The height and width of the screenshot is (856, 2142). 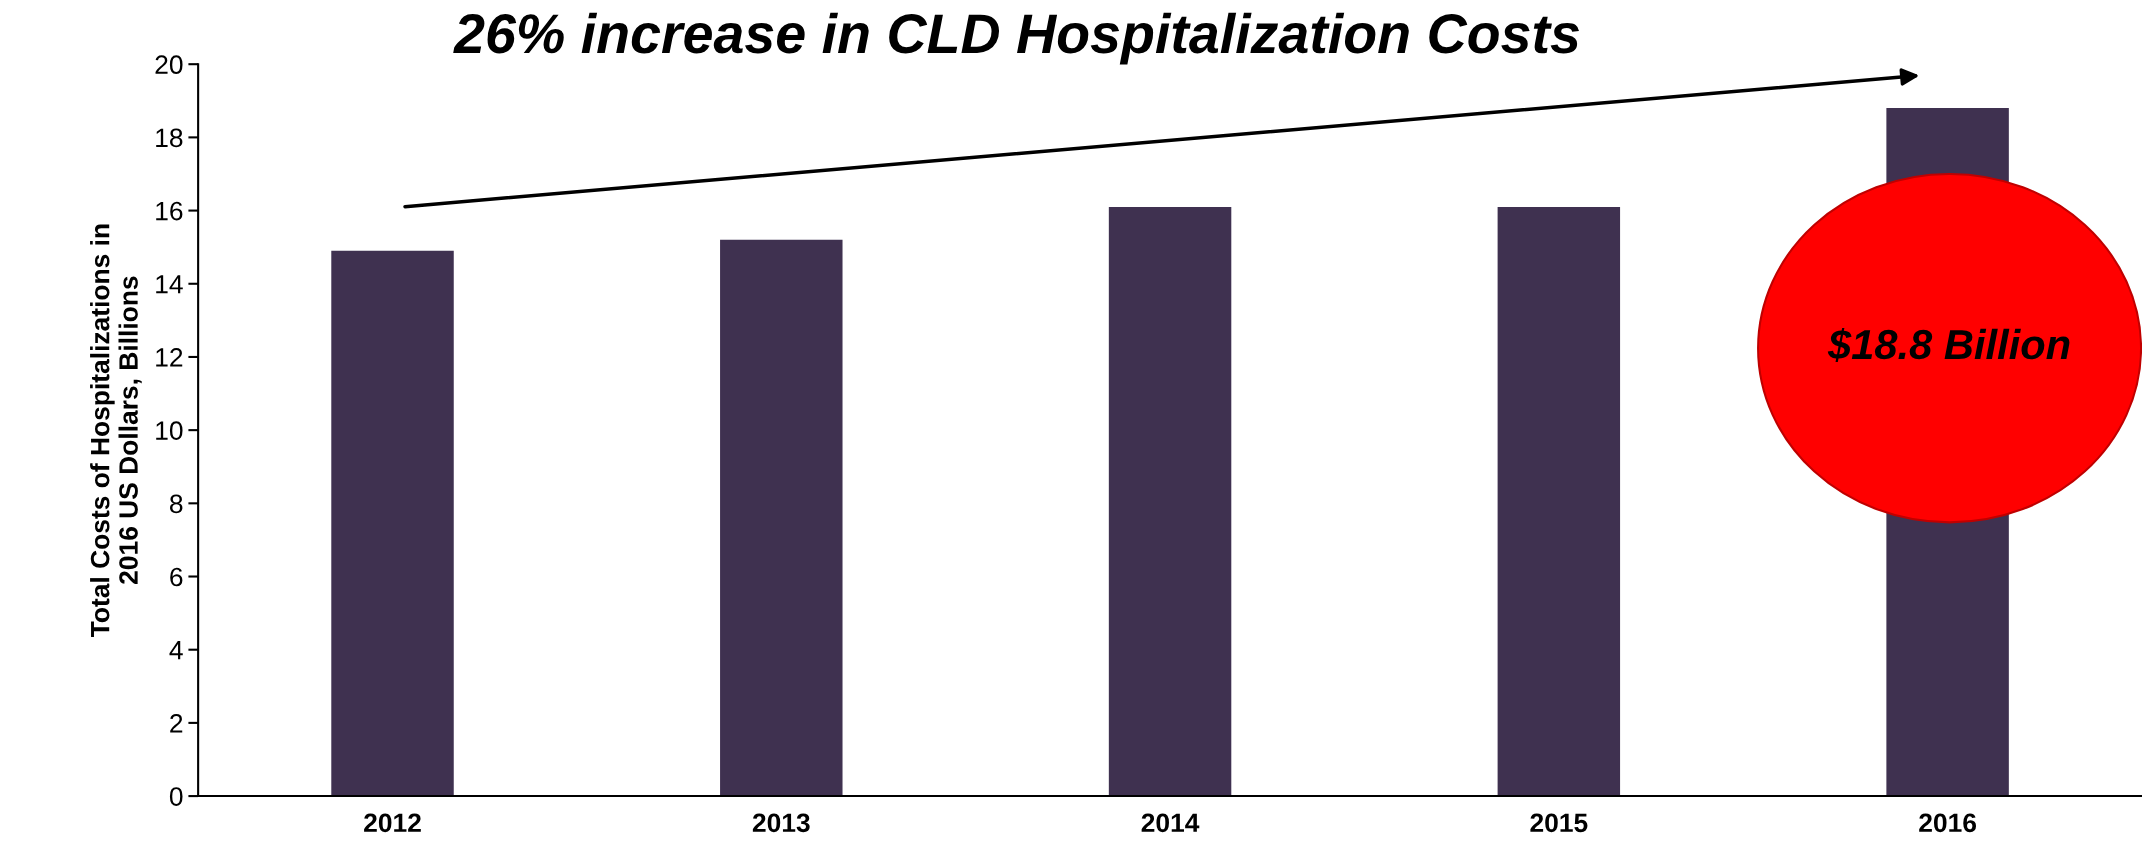 I want to click on y-tick-label: 4, so click(x=176, y=650).